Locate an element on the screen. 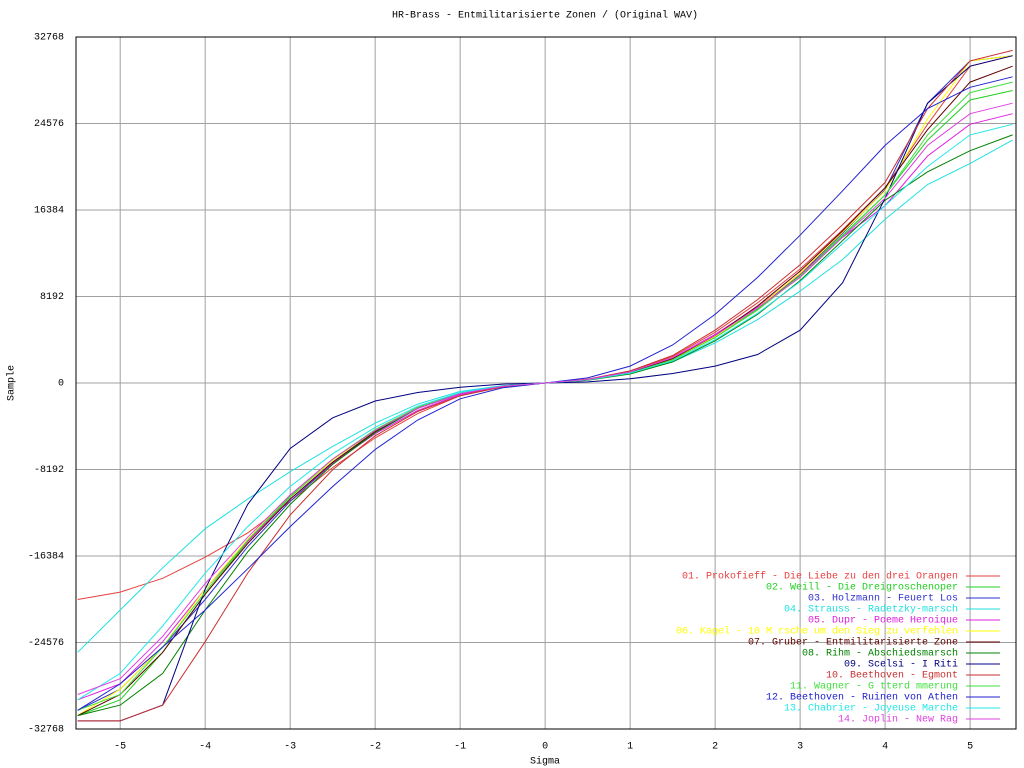  y-tick-label: 16384 is located at coordinates (49, 211).